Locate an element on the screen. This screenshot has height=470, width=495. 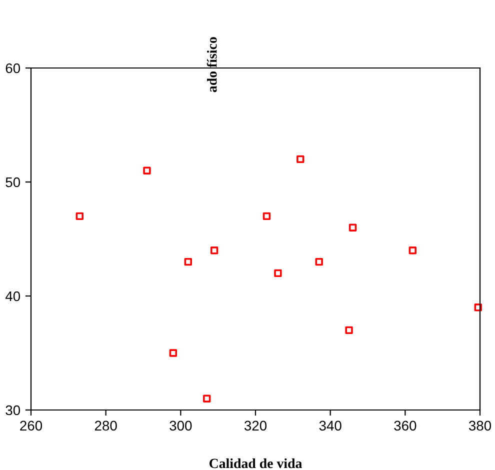
x-axis-title: Calidad de vida is located at coordinates (255, 463).